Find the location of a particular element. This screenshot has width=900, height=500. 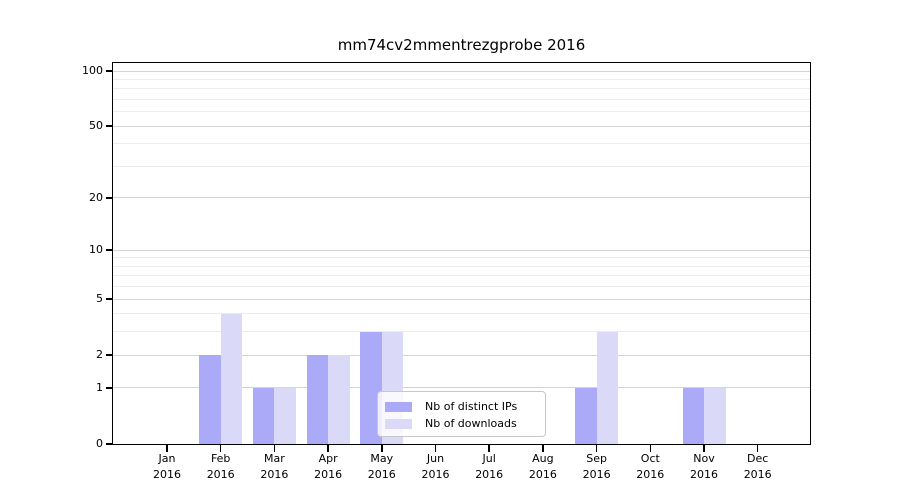

x-tick-feb is located at coordinates (220, 448).